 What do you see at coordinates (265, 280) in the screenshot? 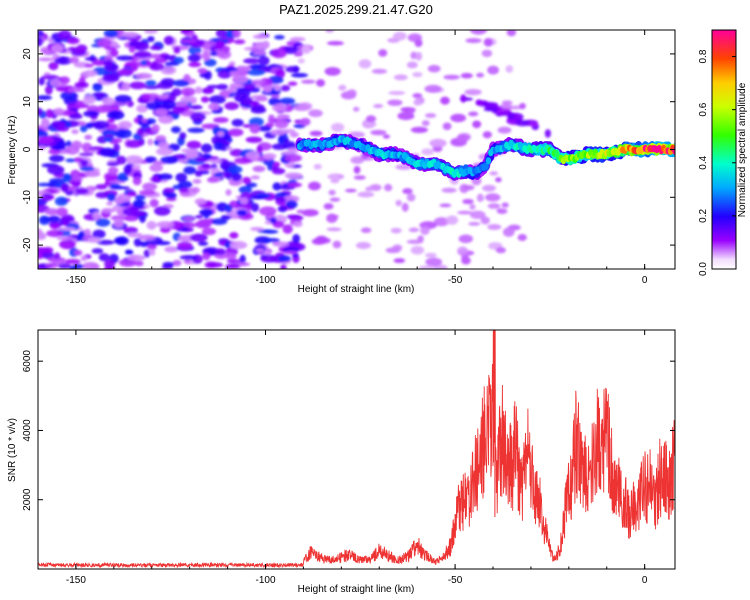
I see `spectrogram-x-tick-label: -100` at bounding box center [265, 280].